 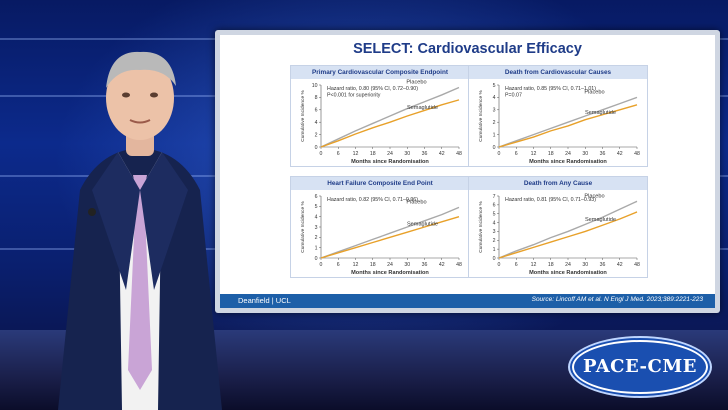 I want to click on hazard-ratio-annotation: Hazard ratio, 0.80 (95% CI, 0.72–0.90), so click(x=372, y=89).